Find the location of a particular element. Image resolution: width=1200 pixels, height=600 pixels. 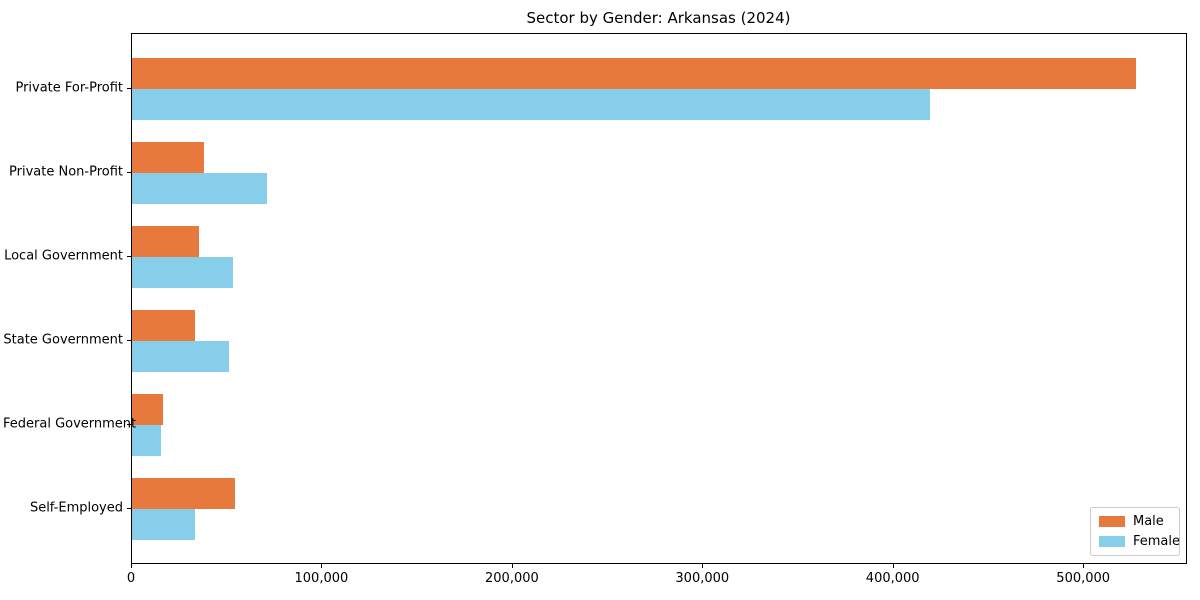

bar-female-private-non-profit is located at coordinates (200, 188).